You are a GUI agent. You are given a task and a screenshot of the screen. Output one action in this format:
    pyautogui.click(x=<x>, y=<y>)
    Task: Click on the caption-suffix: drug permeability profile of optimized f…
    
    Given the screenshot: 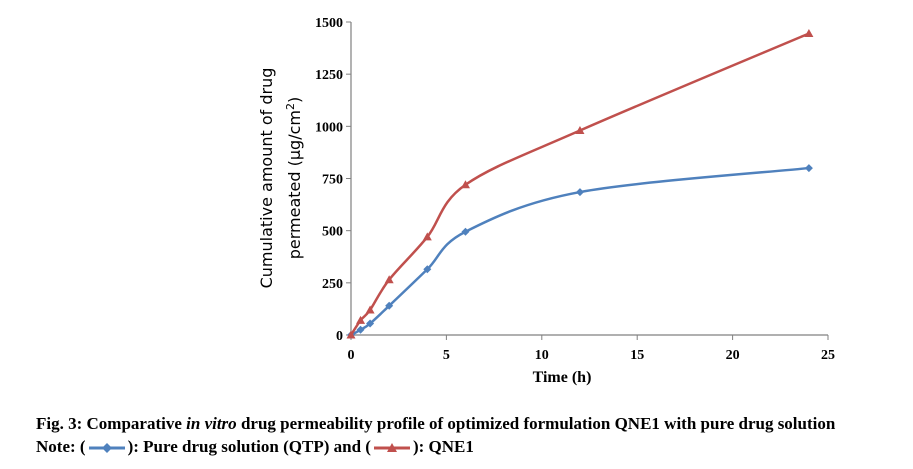 What is the action you would take?
    pyautogui.click(x=536, y=423)
    